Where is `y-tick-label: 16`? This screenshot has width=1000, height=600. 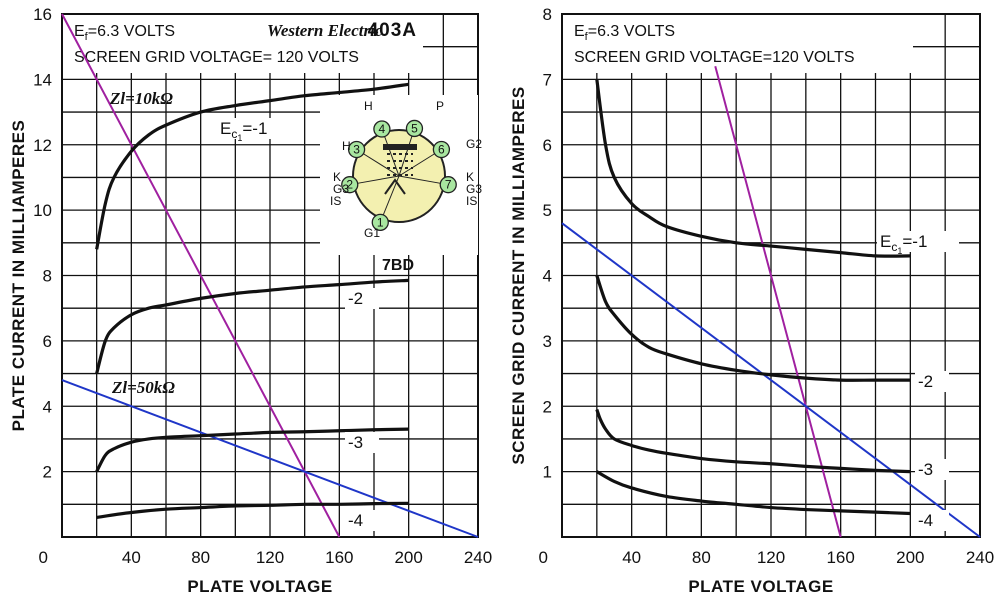
y-tick-label: 16 is located at coordinates (42, 14).